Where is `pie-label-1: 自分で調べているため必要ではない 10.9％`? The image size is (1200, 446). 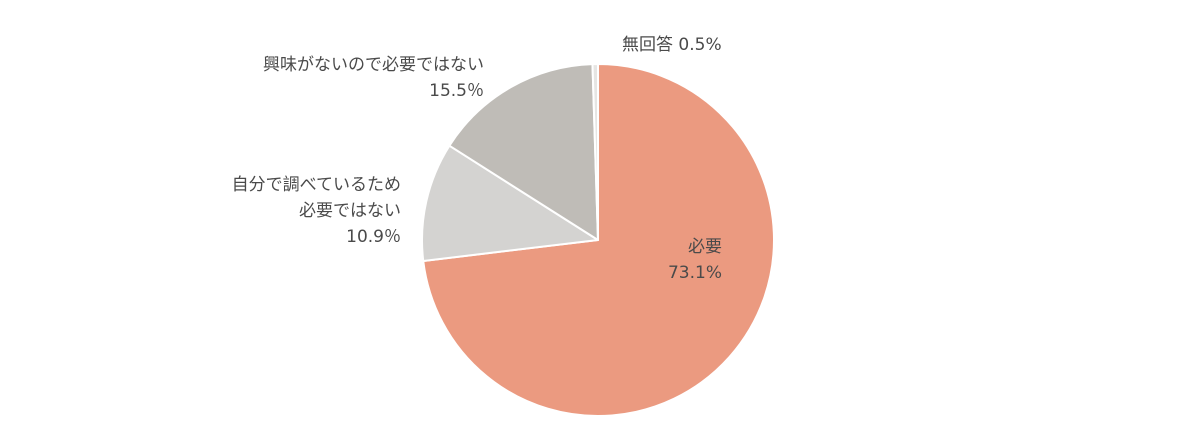 pie-label-1: 自分で調べているため必要ではない 10.9％ is located at coordinates (316, 211).